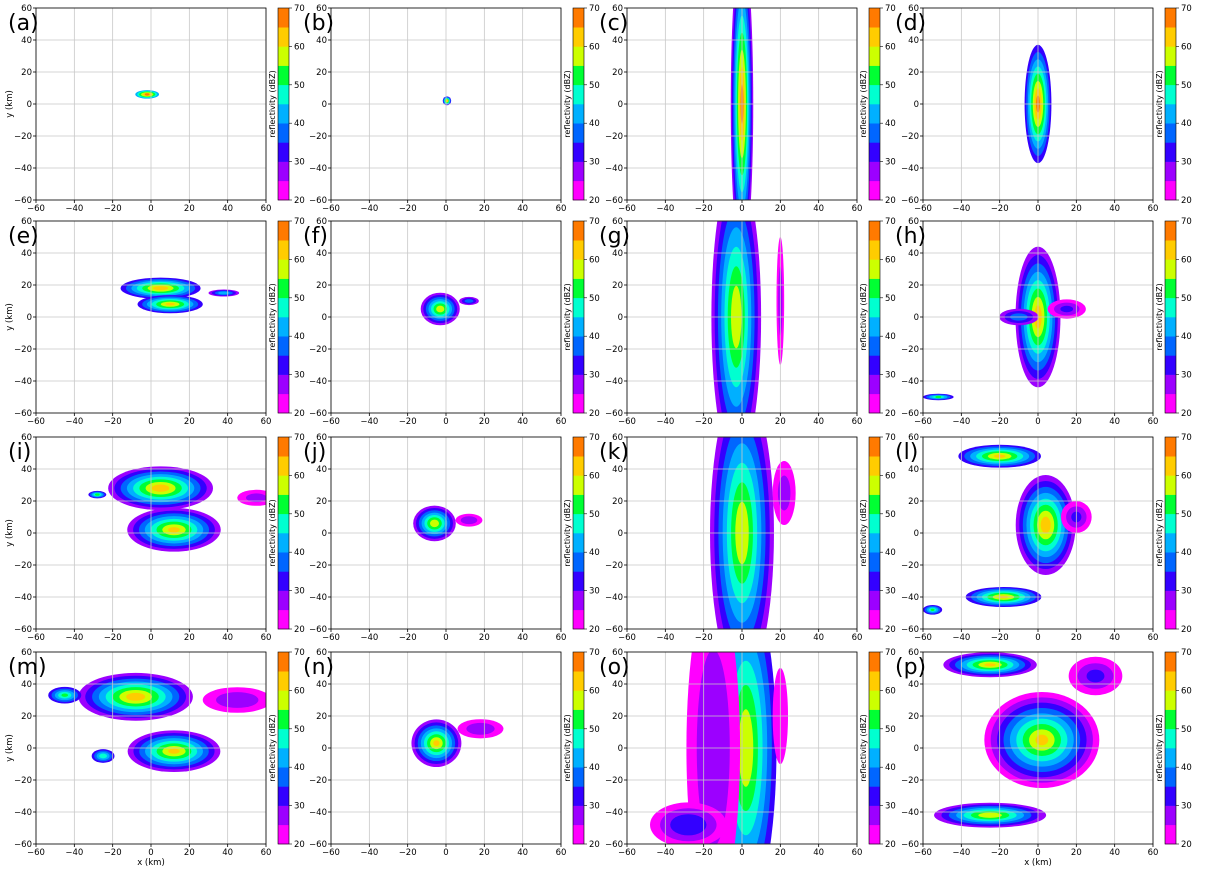 The width and height of the screenshot is (1206, 871). What do you see at coordinates (561, 422) in the screenshot?
I see `x-tick-label: 60` at bounding box center [561, 422].